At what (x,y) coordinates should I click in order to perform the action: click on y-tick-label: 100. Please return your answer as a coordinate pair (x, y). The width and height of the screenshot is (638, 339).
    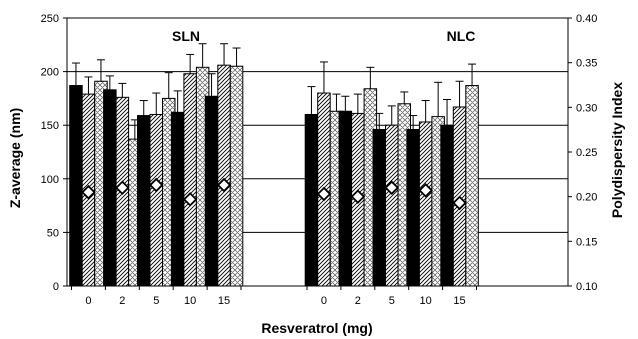
    Looking at the image, I should click on (50, 180).